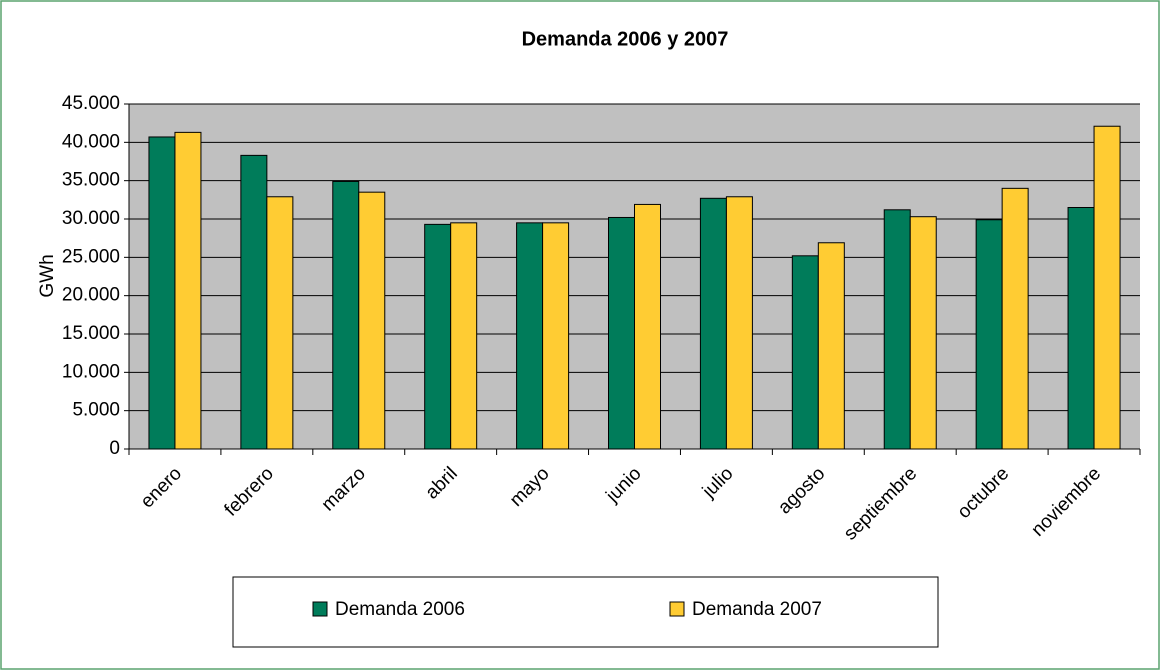 Image resolution: width=1161 pixels, height=671 pixels. Describe the element at coordinates (757, 609) in the screenshot. I see `legend-label: Demanda 2007` at that location.